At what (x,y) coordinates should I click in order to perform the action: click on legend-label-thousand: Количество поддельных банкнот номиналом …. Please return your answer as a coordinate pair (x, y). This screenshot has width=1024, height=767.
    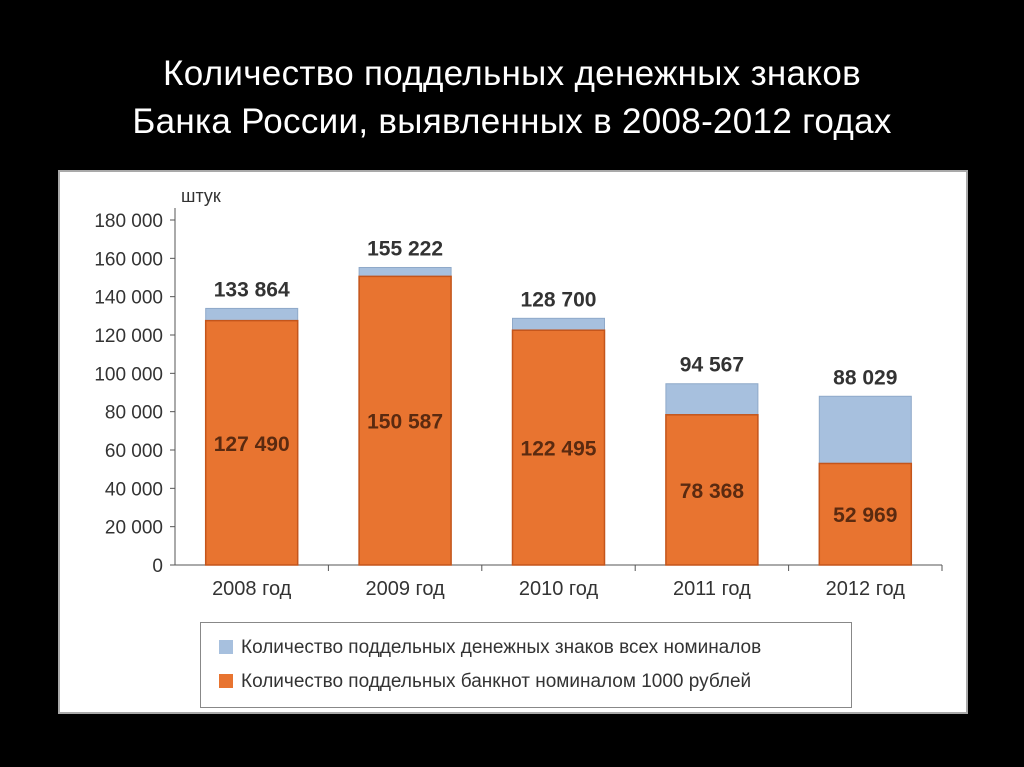
    Looking at the image, I should click on (496, 681).